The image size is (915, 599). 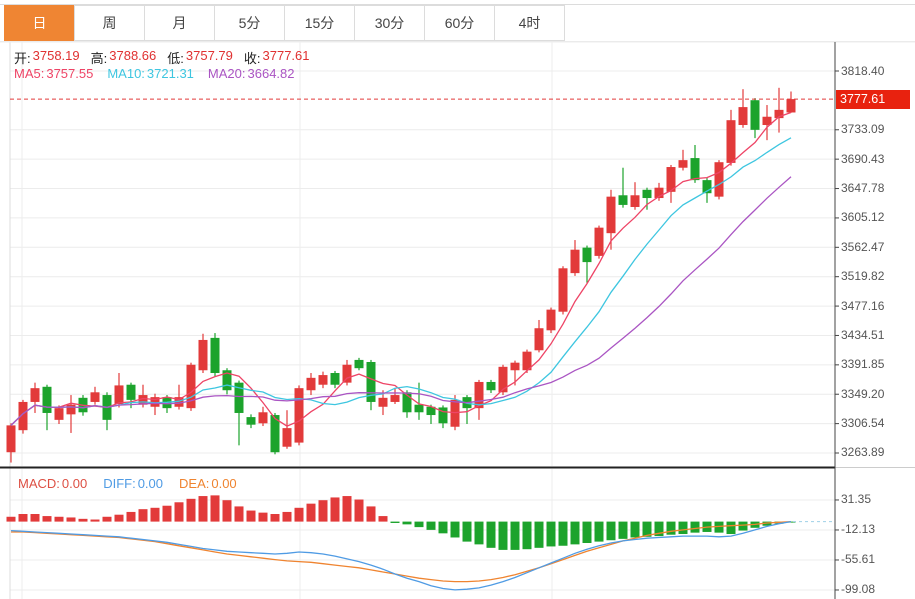 What do you see at coordinates (70, 73) in the screenshot?
I see `ma5-value: 3757.55` at bounding box center [70, 73].